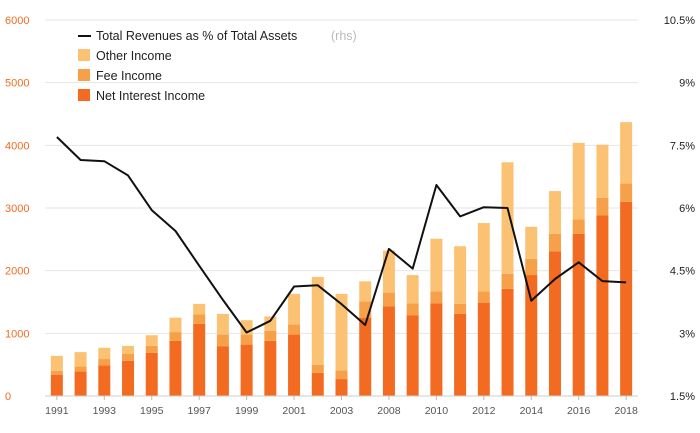 Image resolution: width=700 pixels, height=433 pixels. Describe the element at coordinates (687, 84) in the screenshot. I see `y2-tick-label: 9%` at that location.